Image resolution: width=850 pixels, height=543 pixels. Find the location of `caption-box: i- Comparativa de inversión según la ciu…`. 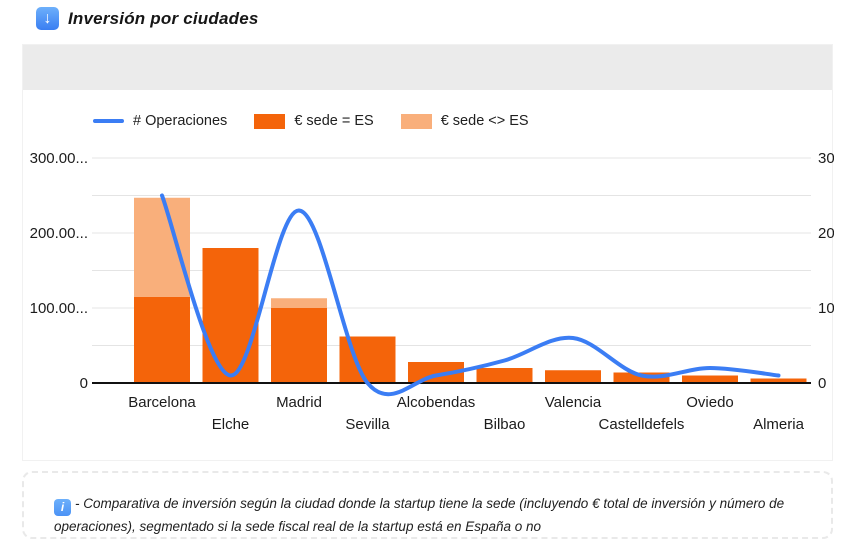

caption-box: i- Comparativa de inversión según la ciu… is located at coordinates (427, 505).